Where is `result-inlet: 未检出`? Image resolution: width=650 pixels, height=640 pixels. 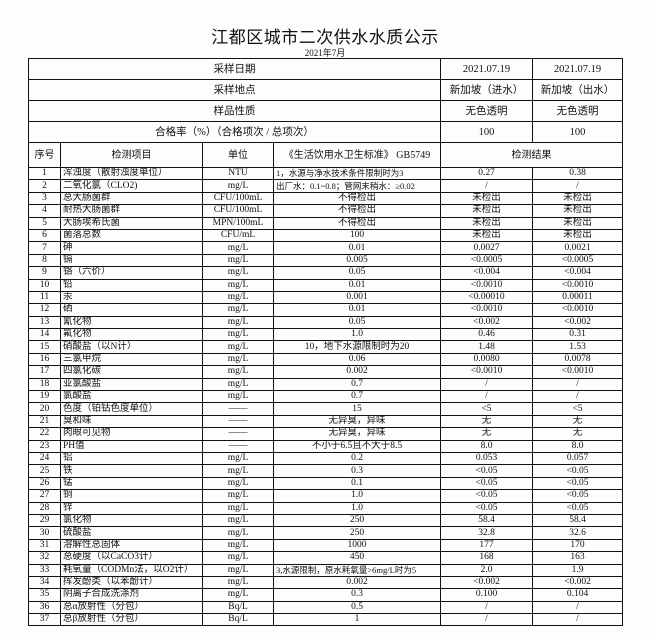
result-inlet: 未检出 is located at coordinates (486, 211).